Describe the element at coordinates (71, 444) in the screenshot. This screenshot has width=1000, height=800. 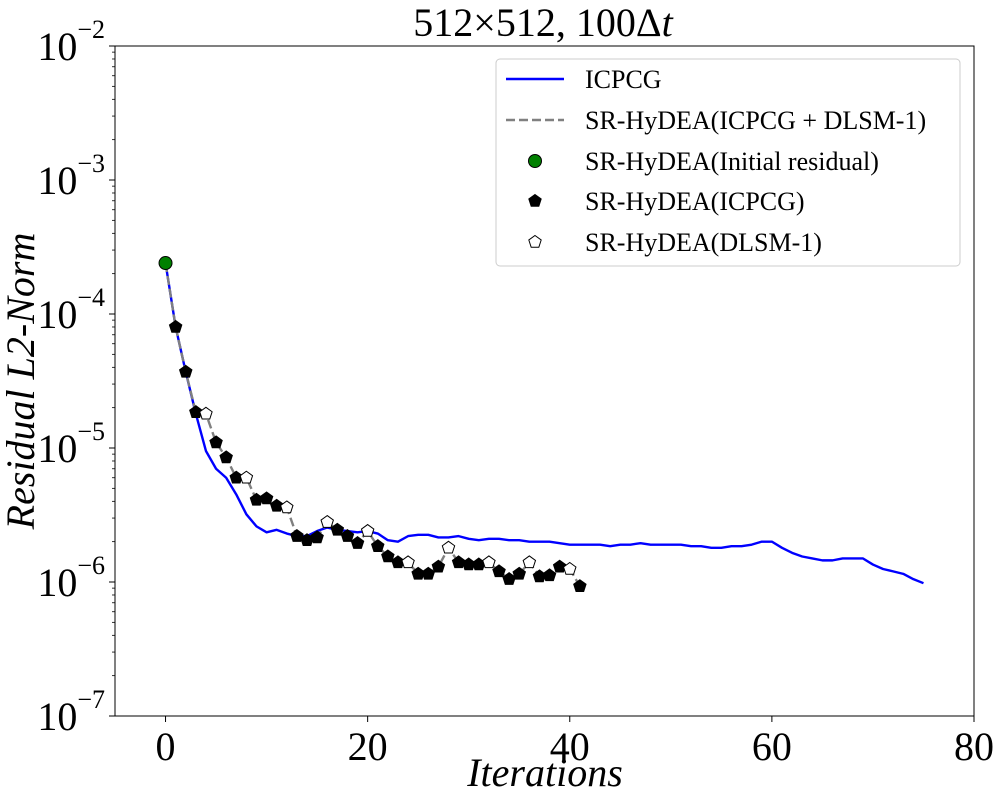
I see `y-tick-label: 10⁻⁵` at that location.